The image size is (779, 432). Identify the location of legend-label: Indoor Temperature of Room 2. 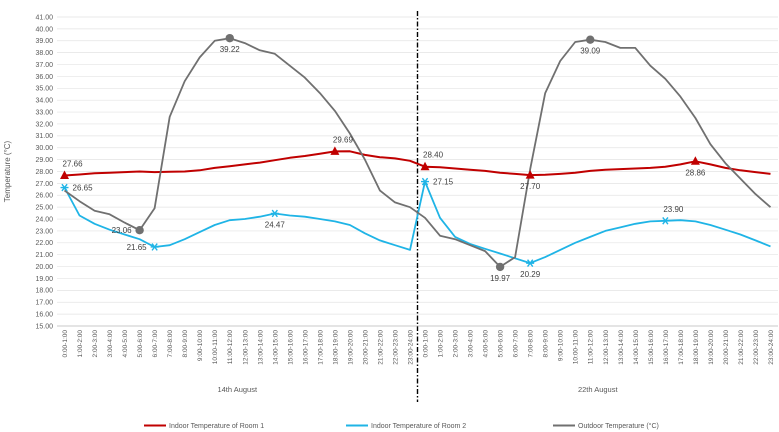
(418, 426).